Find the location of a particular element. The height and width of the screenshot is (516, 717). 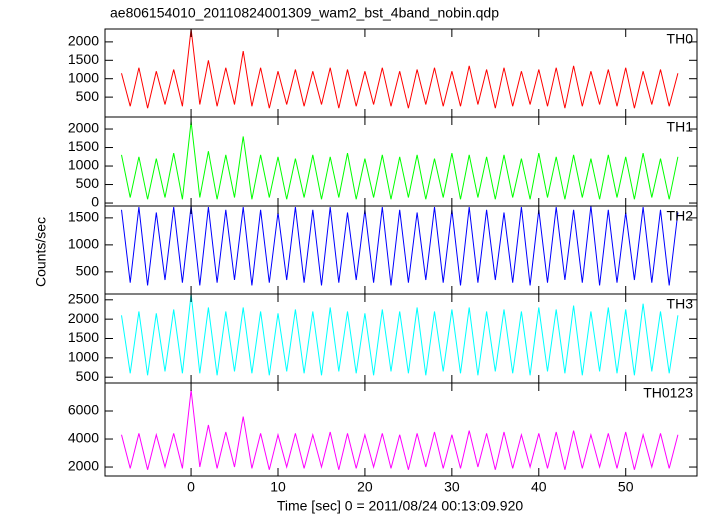

x-tick-label: 50 is located at coordinates (626, 487).